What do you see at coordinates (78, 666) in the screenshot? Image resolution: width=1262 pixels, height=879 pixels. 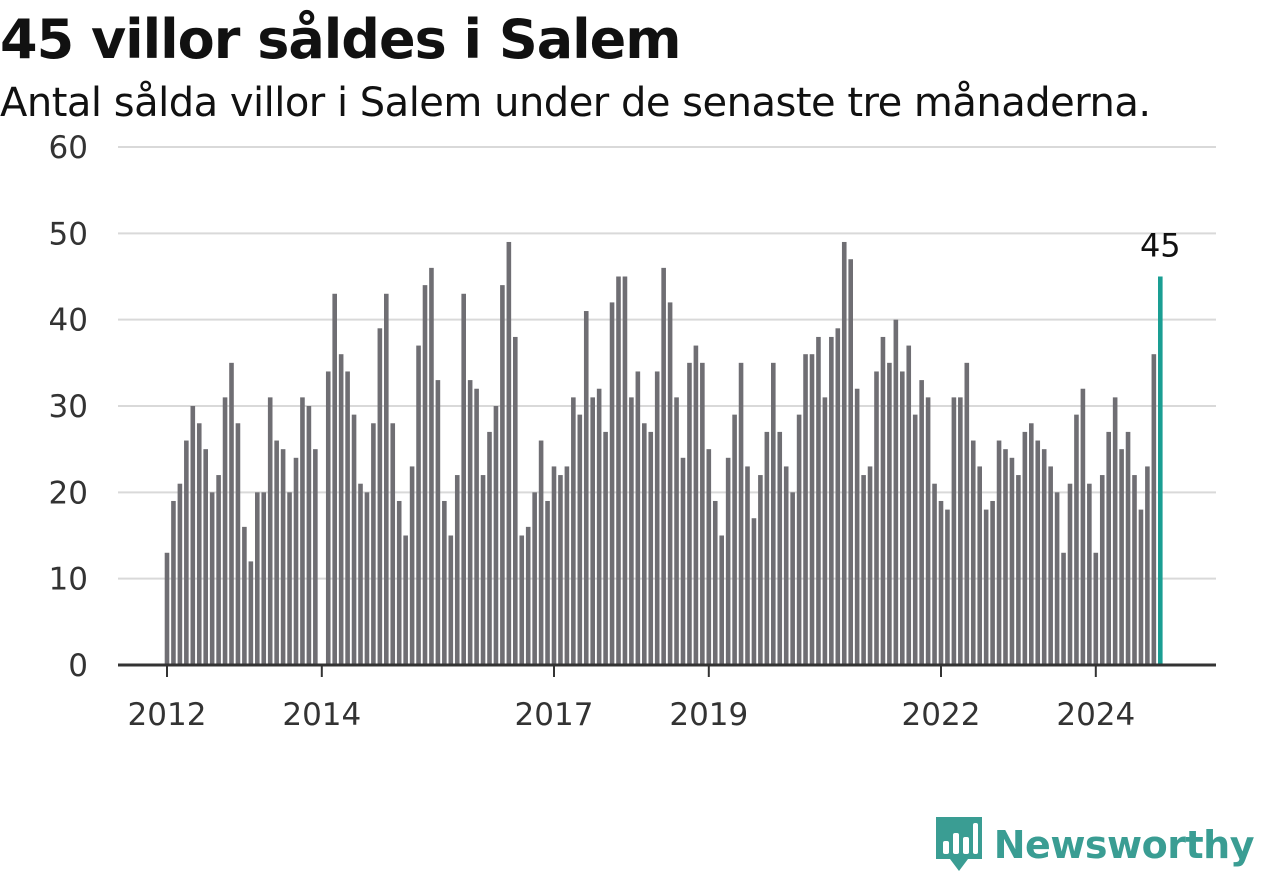 I see `y-tick-label: 0` at bounding box center [78, 666].